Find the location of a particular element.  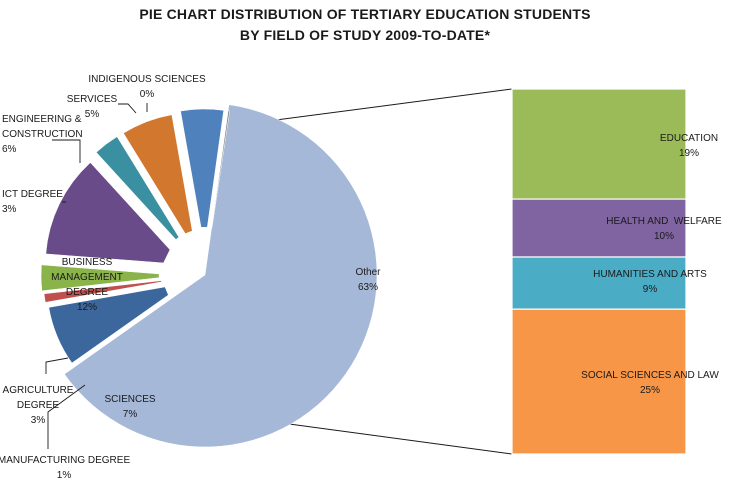

label-manufacturing-degree: MANUFACTURING DEGREE 1% is located at coordinates (65, 468).